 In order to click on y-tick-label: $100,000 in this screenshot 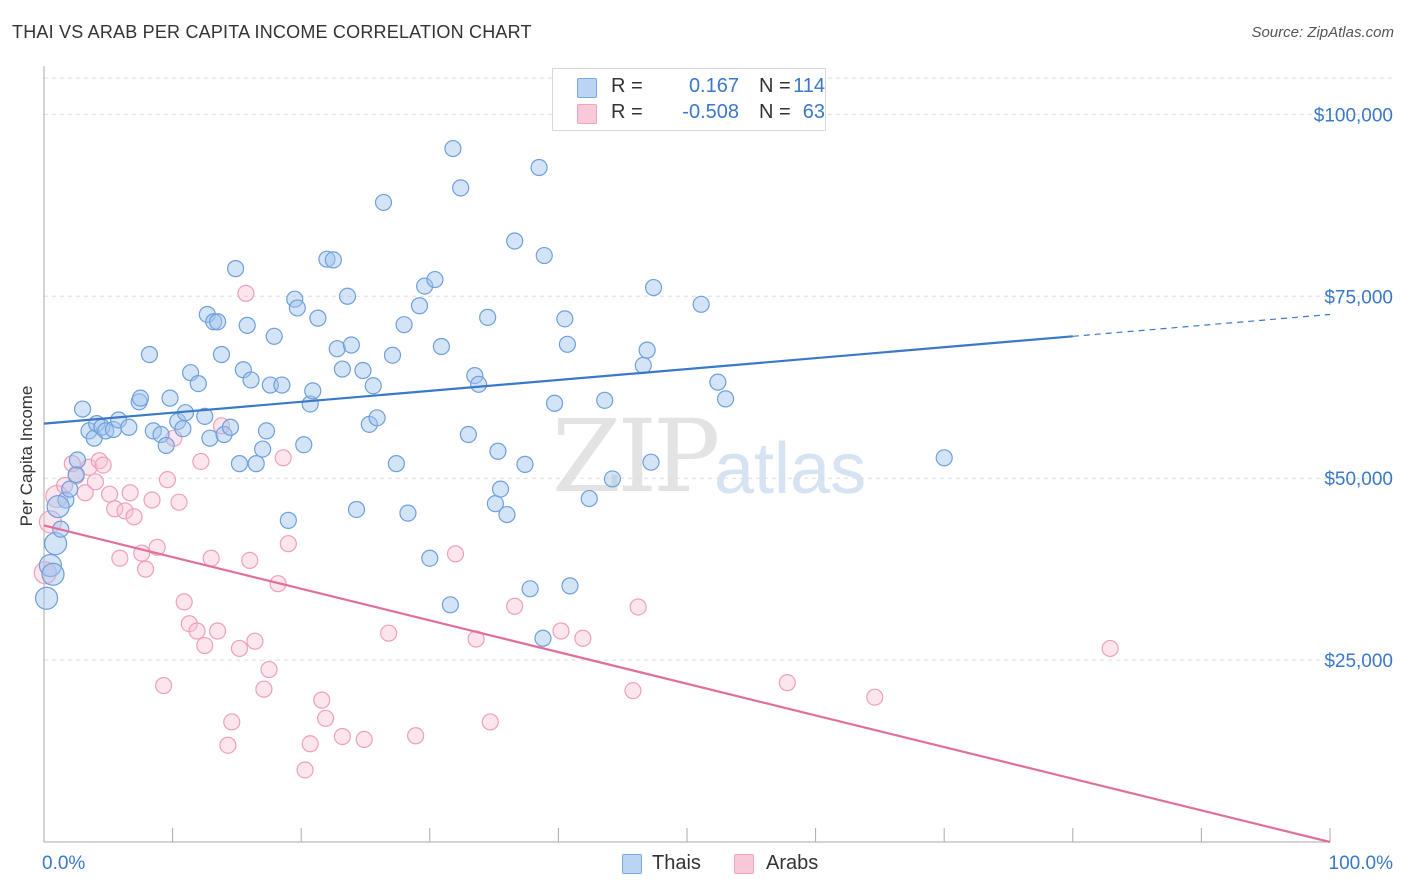, I will do `click(1353, 115)`.